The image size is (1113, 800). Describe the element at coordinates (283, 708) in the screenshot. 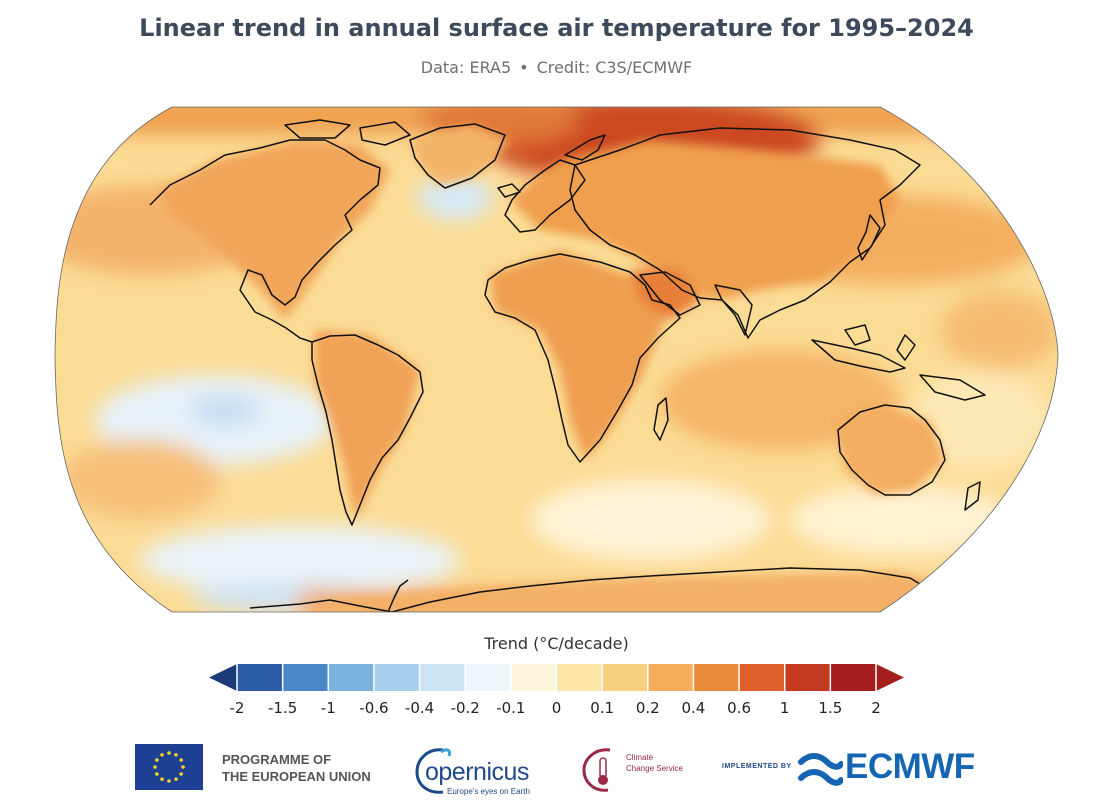

I see `legend-tick-label: -1.5` at that location.